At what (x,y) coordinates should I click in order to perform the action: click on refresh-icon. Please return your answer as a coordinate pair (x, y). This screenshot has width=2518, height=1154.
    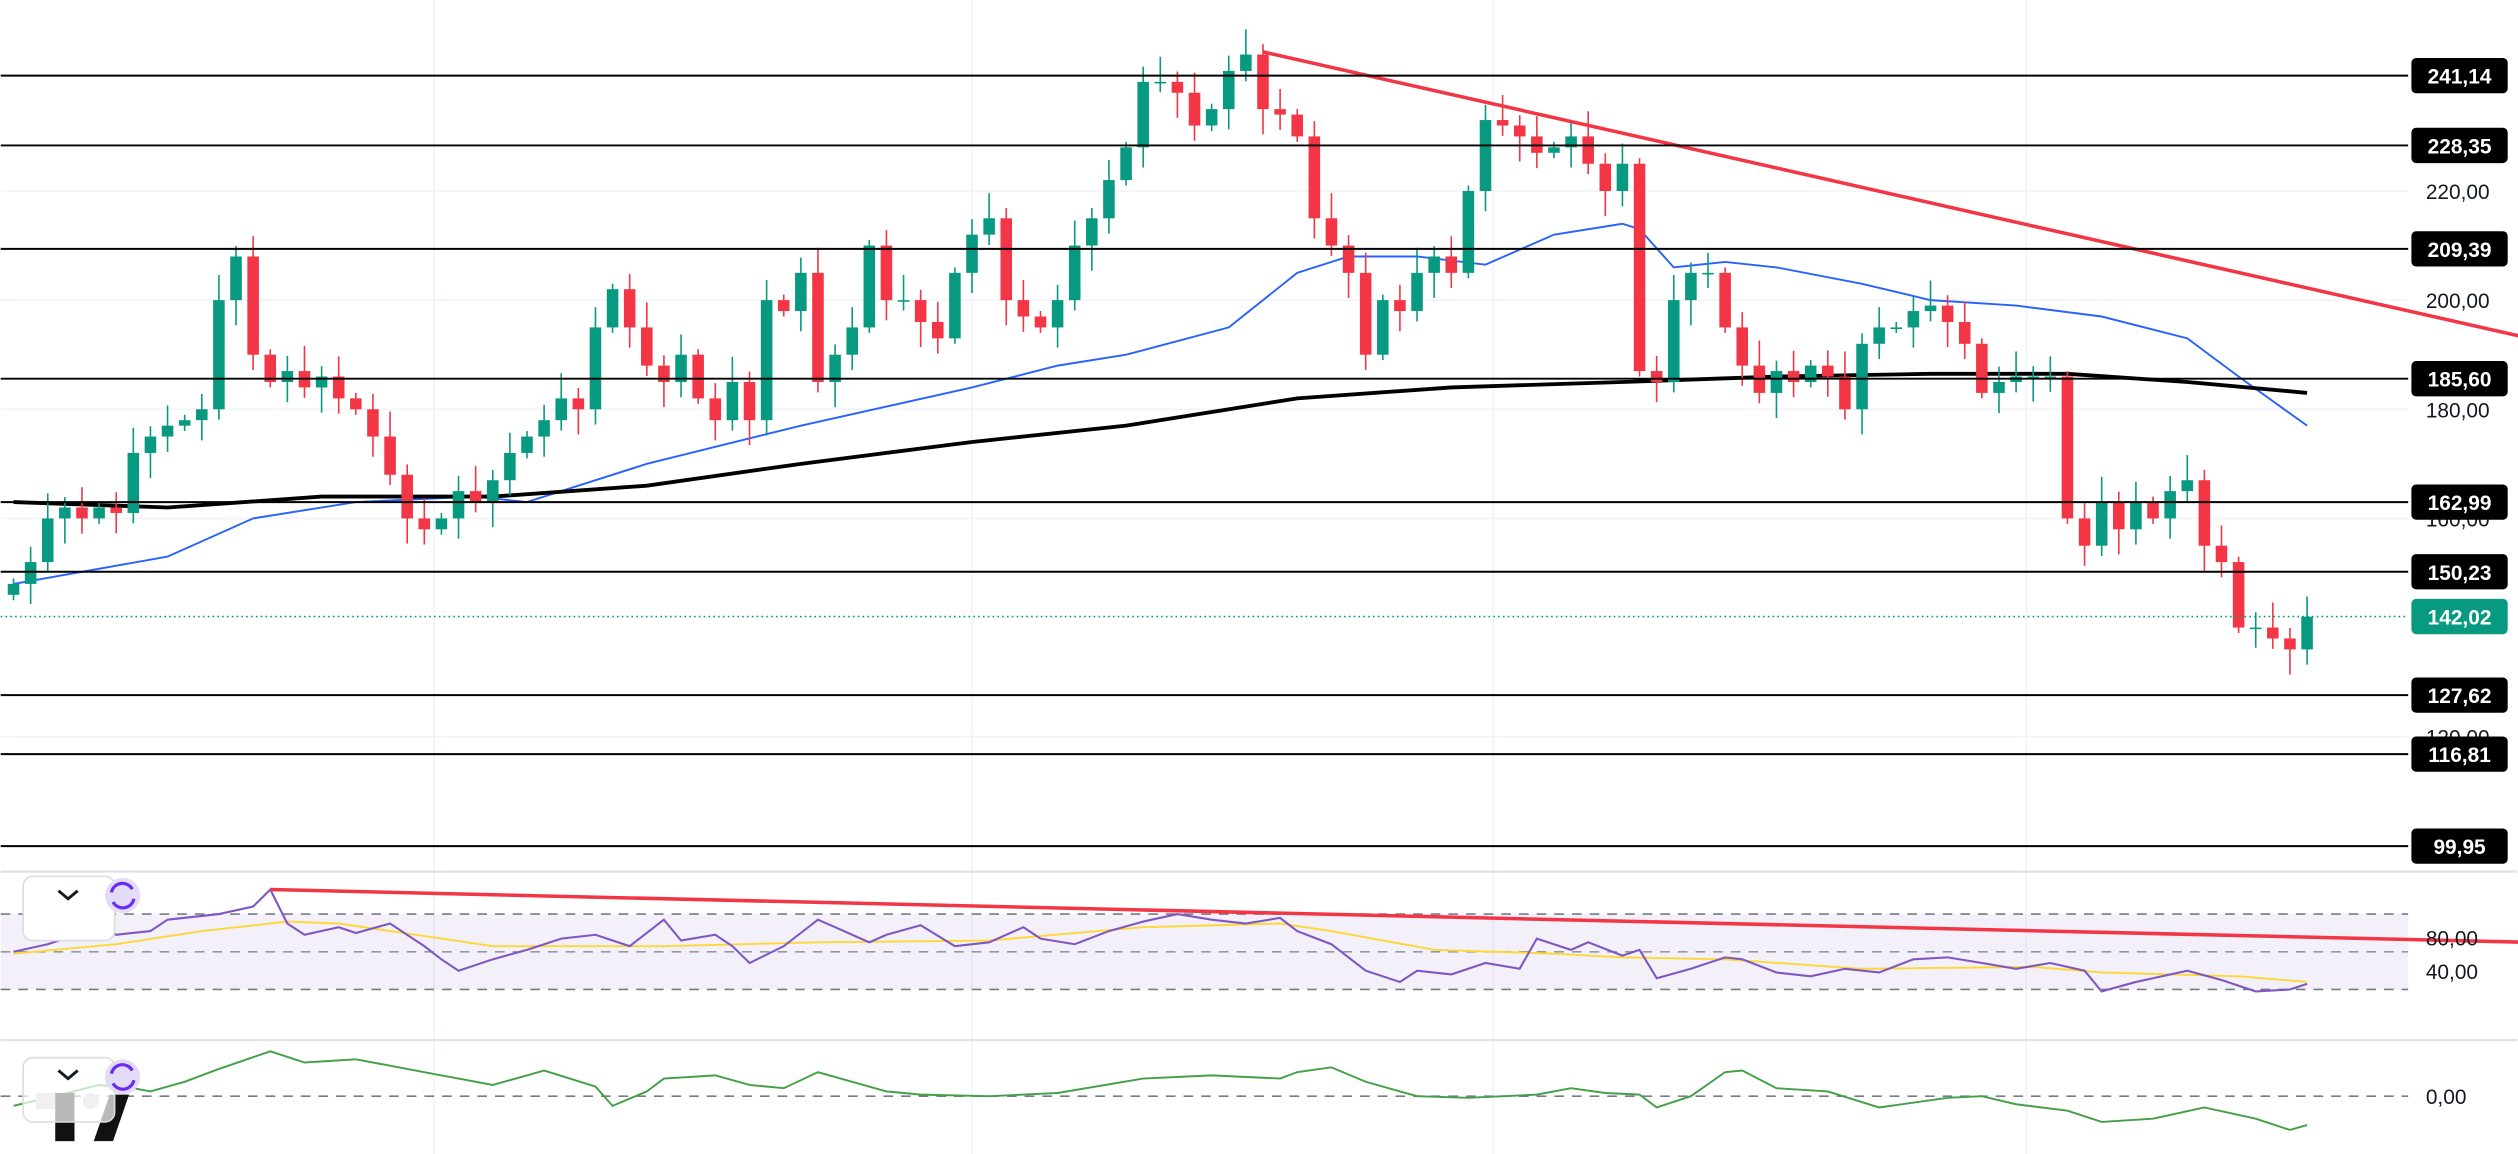
    Looking at the image, I should click on (122, 1077).